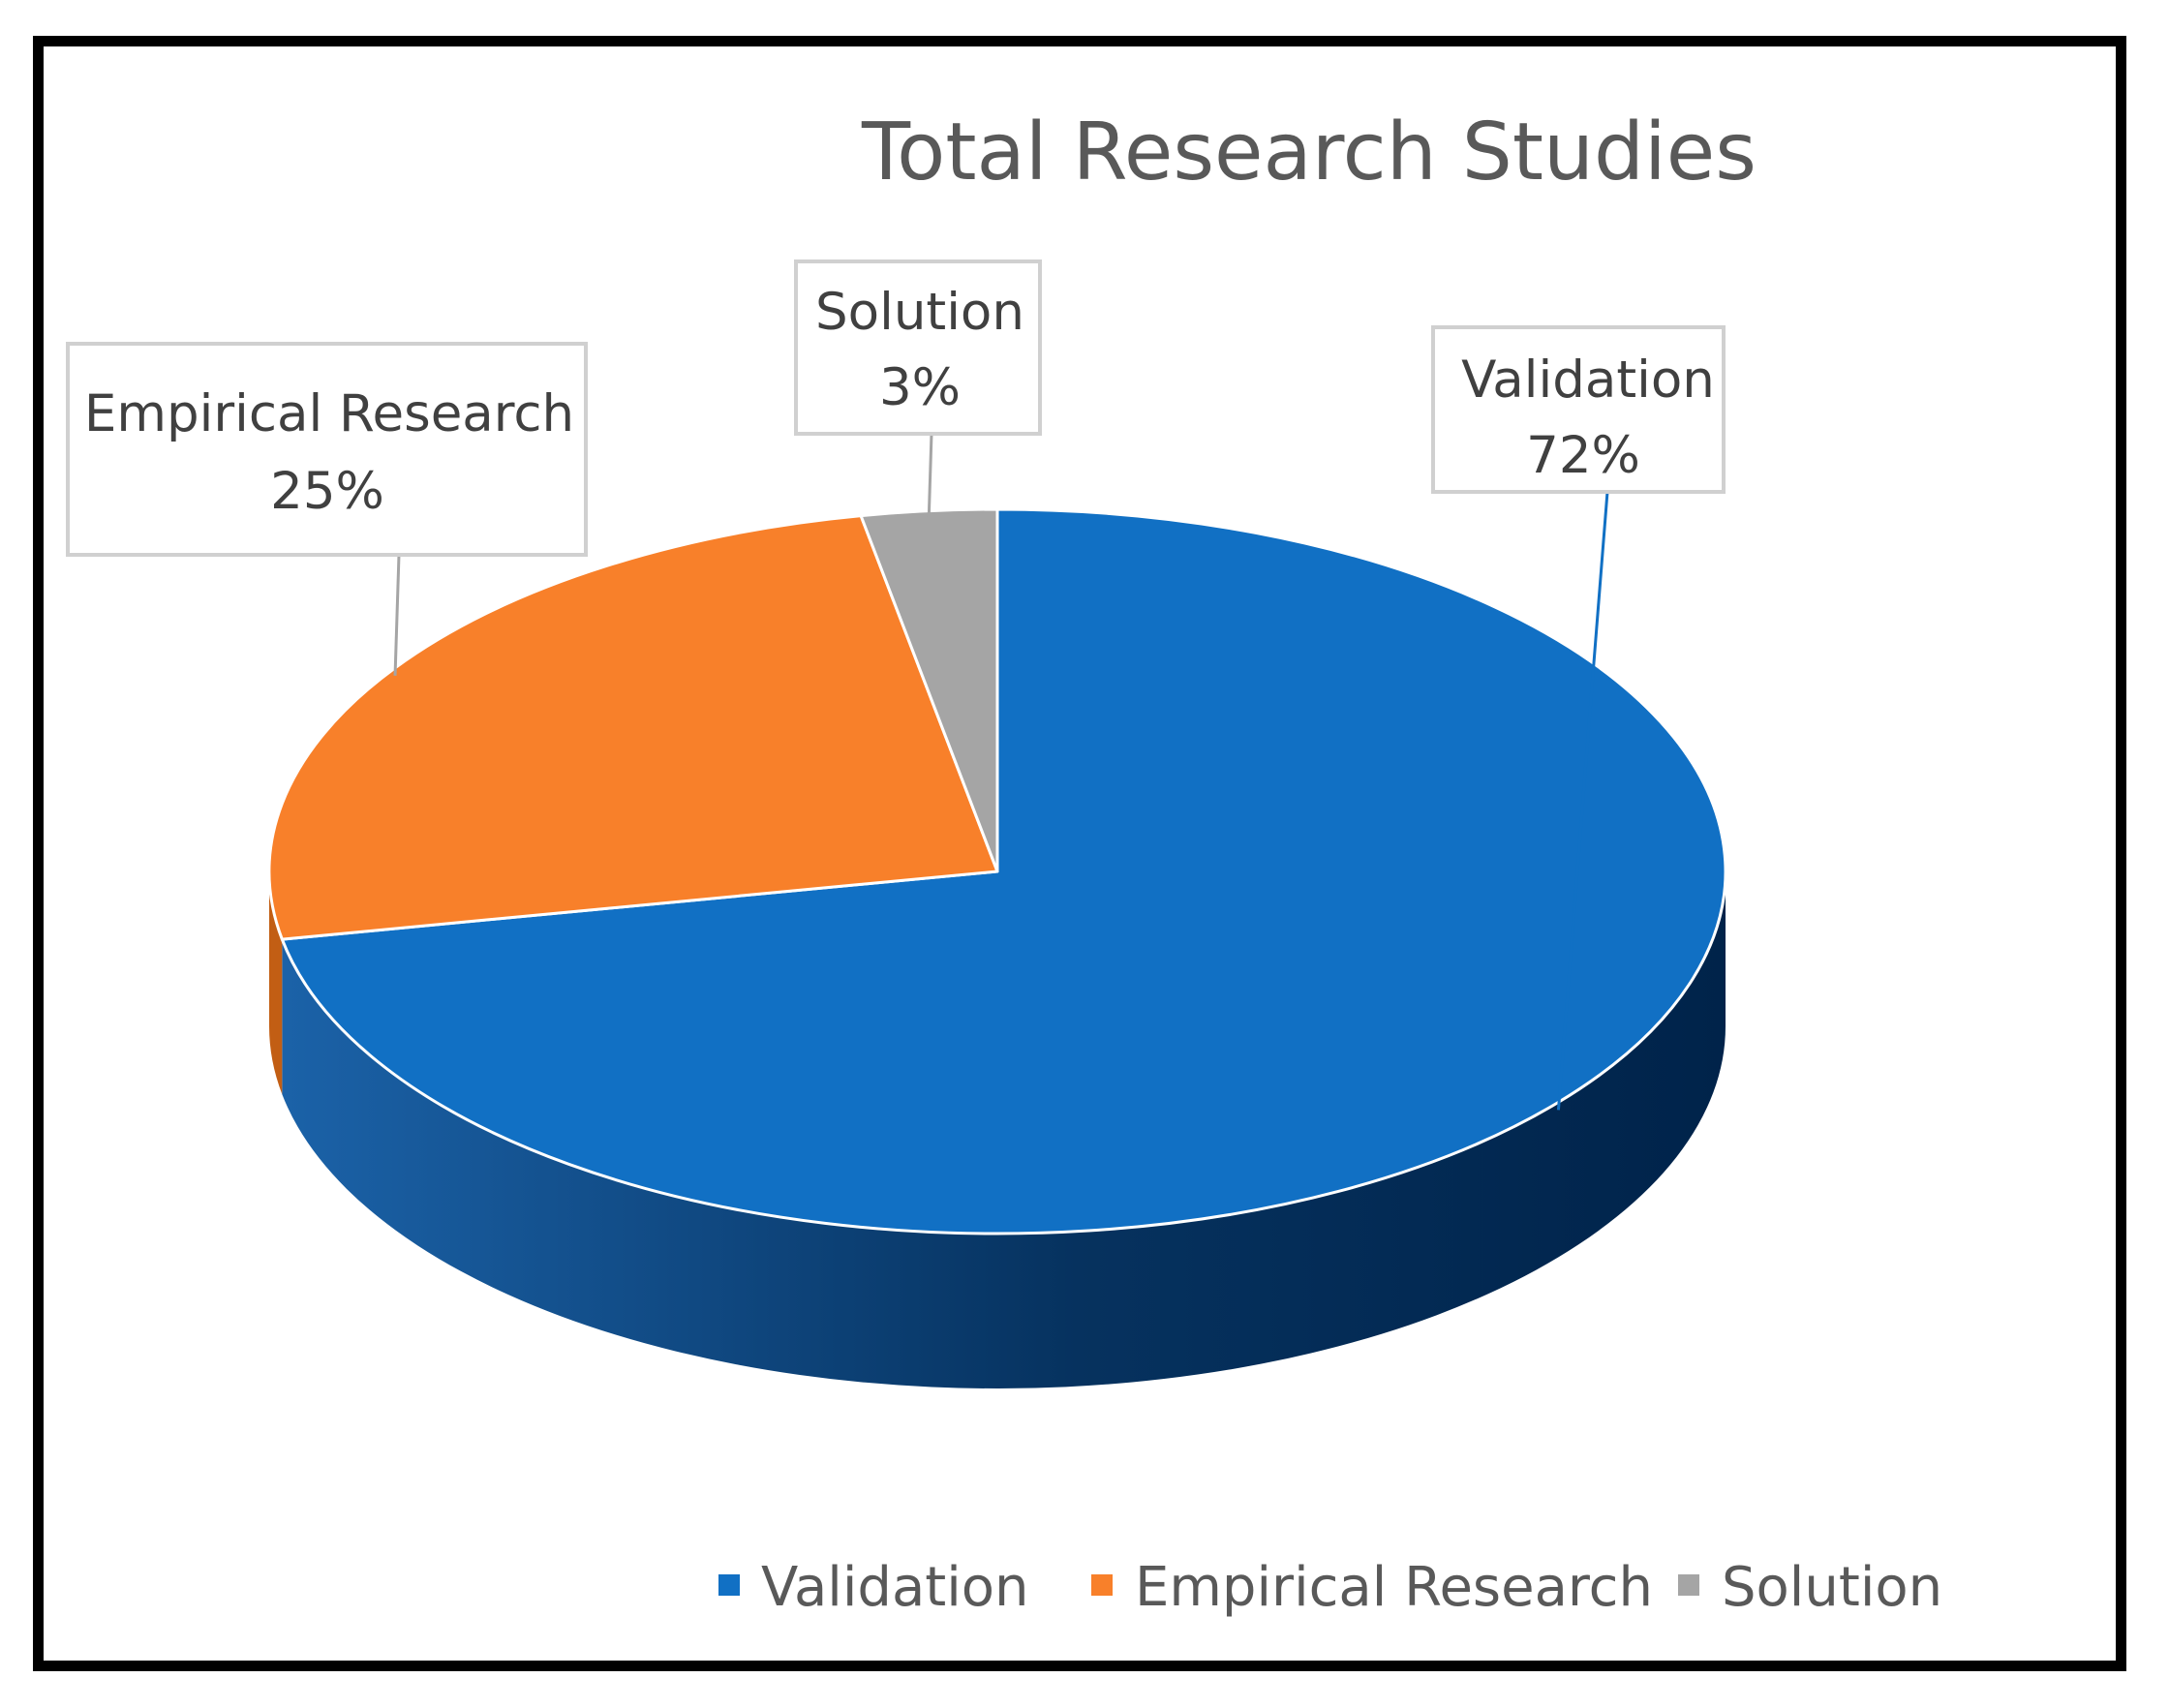 The height and width of the screenshot is (1708, 2169). Describe the element at coordinates (729, 1585) in the screenshot. I see `legend-swatch-validation` at that location.